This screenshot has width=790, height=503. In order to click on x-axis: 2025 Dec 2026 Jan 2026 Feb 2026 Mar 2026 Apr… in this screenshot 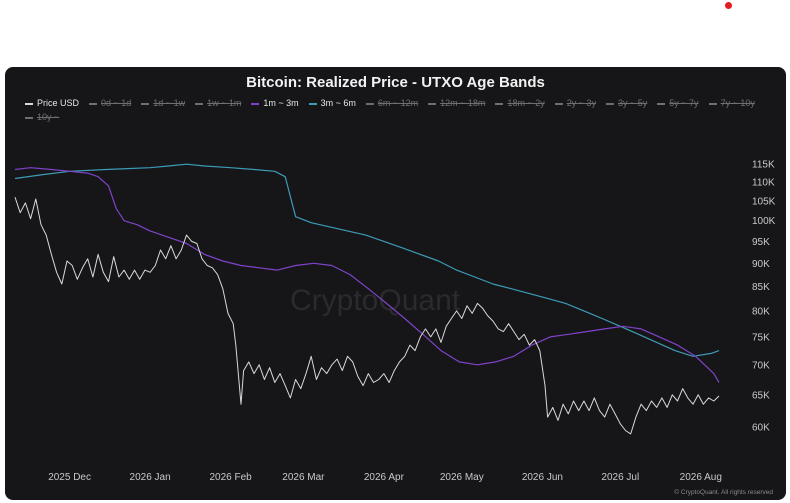, I will do `click(385, 477)`.